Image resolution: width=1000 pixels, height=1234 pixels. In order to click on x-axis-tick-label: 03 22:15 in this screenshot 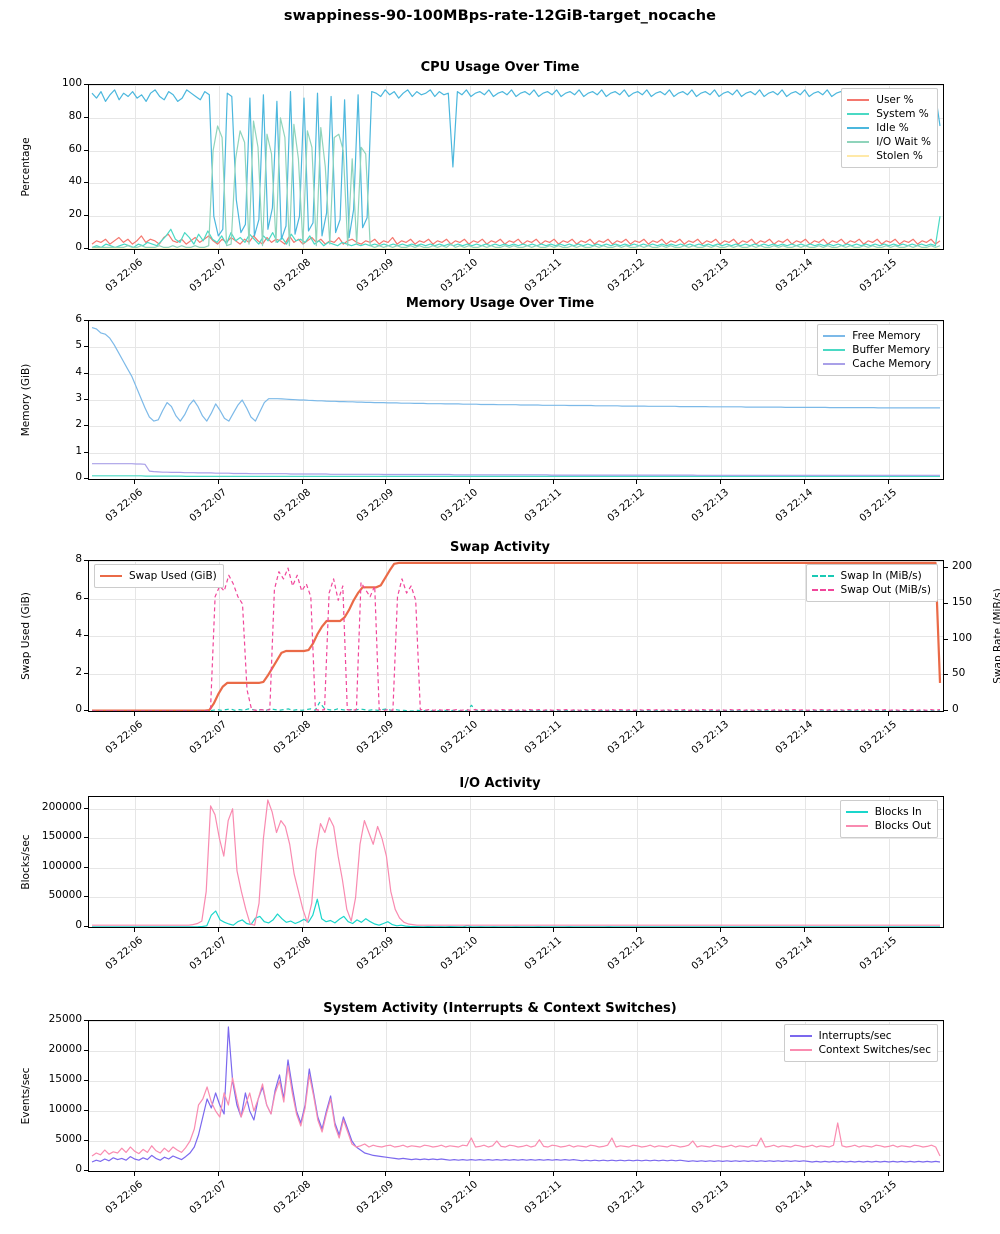, I will do `click(878, 738)`.